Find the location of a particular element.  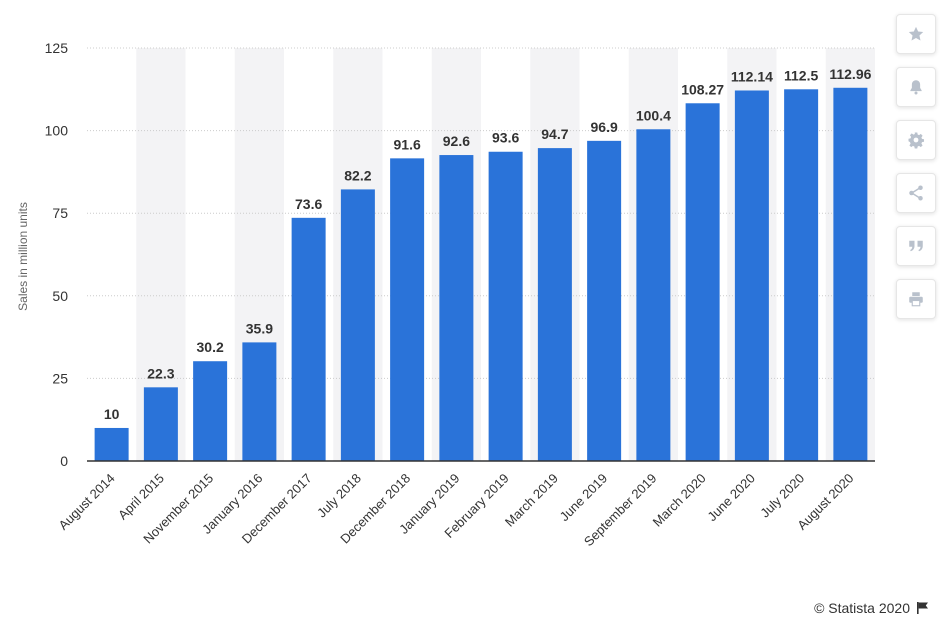

share-icon is located at coordinates (916, 193).